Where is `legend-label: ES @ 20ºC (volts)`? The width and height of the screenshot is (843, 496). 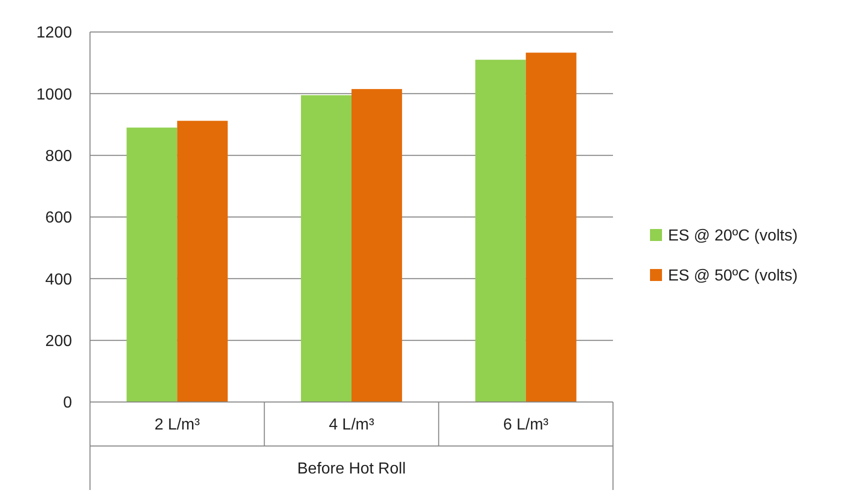
legend-label: ES @ 20ºC (volts) is located at coordinates (733, 236).